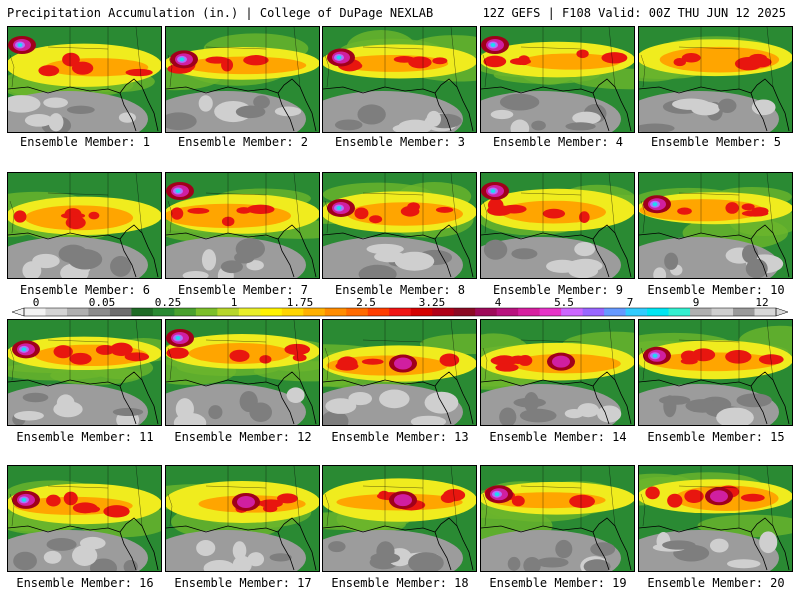 The image size is (800, 600). What do you see at coordinates (234, 302) in the screenshot?
I see `colorbar-tick-label: 1` at bounding box center [234, 302].